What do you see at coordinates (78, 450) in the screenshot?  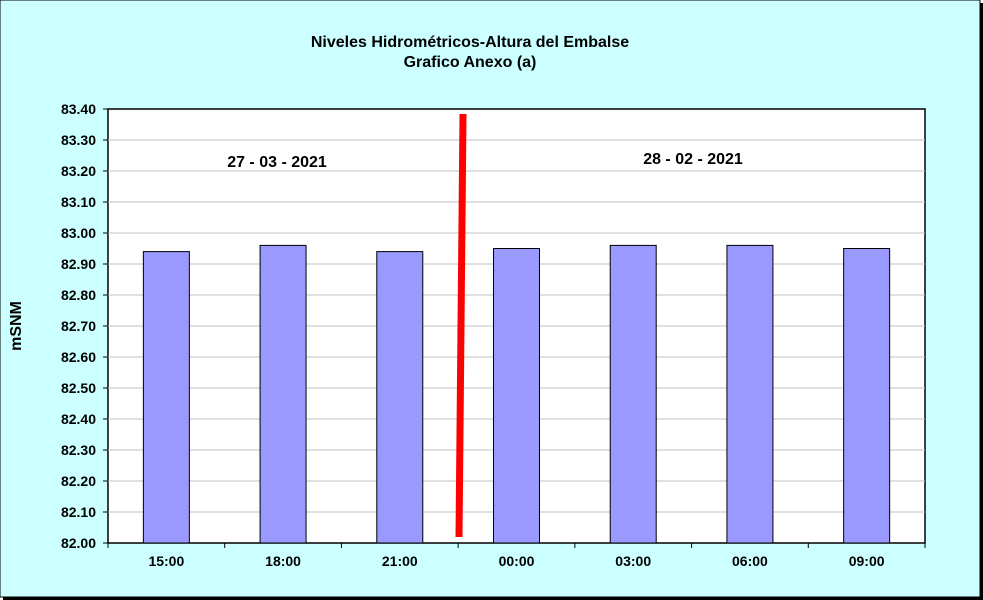 I see `y-tick-label: 82.30` at bounding box center [78, 450].